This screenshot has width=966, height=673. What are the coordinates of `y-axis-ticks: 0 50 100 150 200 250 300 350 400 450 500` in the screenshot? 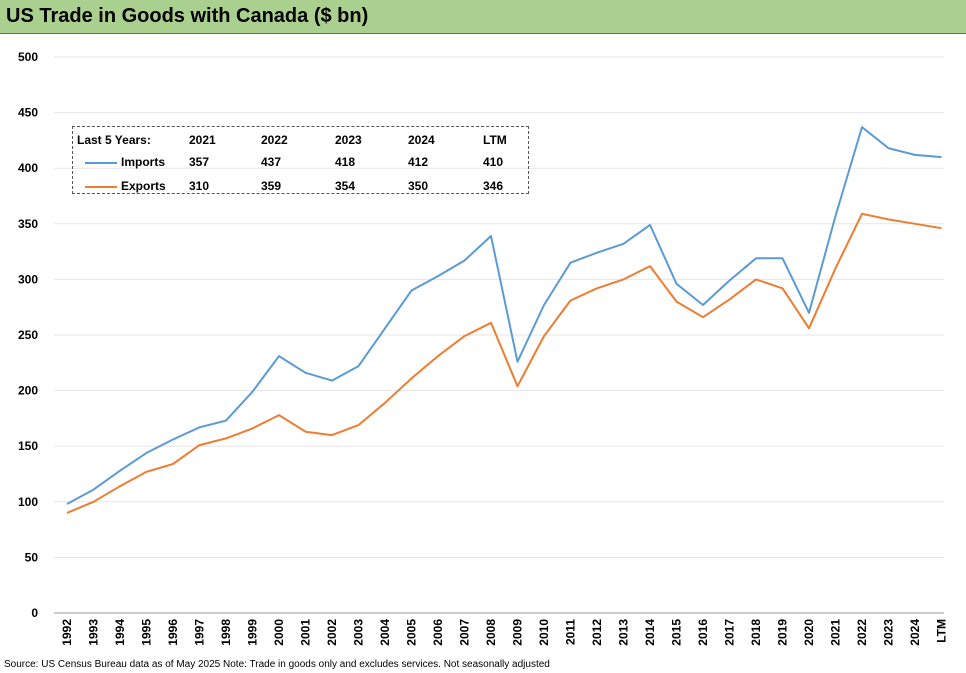 It's located at (28, 335).